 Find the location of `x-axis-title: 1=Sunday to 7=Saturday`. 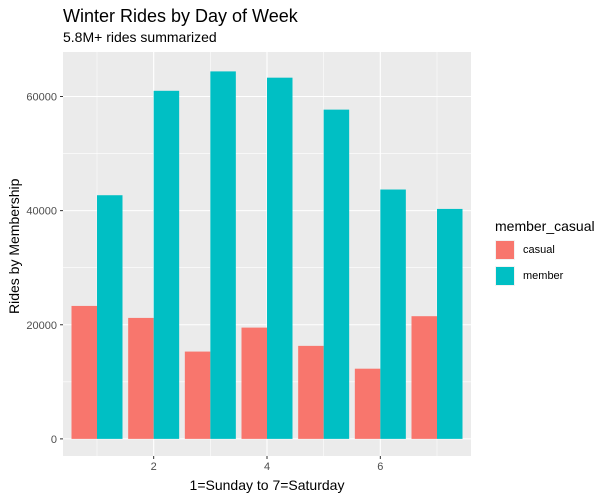

x-axis-title: 1=Sunday to 7=Saturday is located at coordinates (267, 485).